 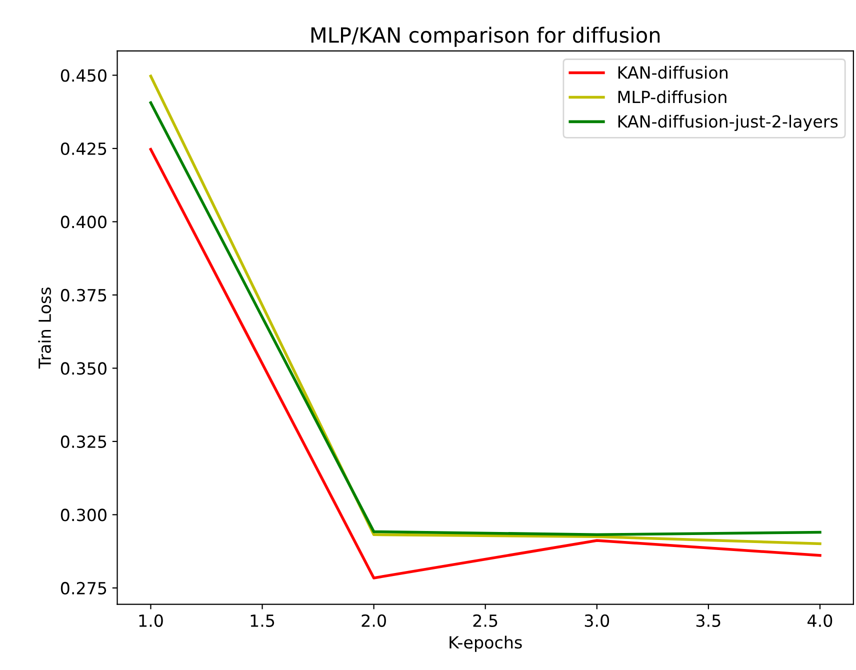 I want to click on x-tick-label: 3.0, so click(x=597, y=620).